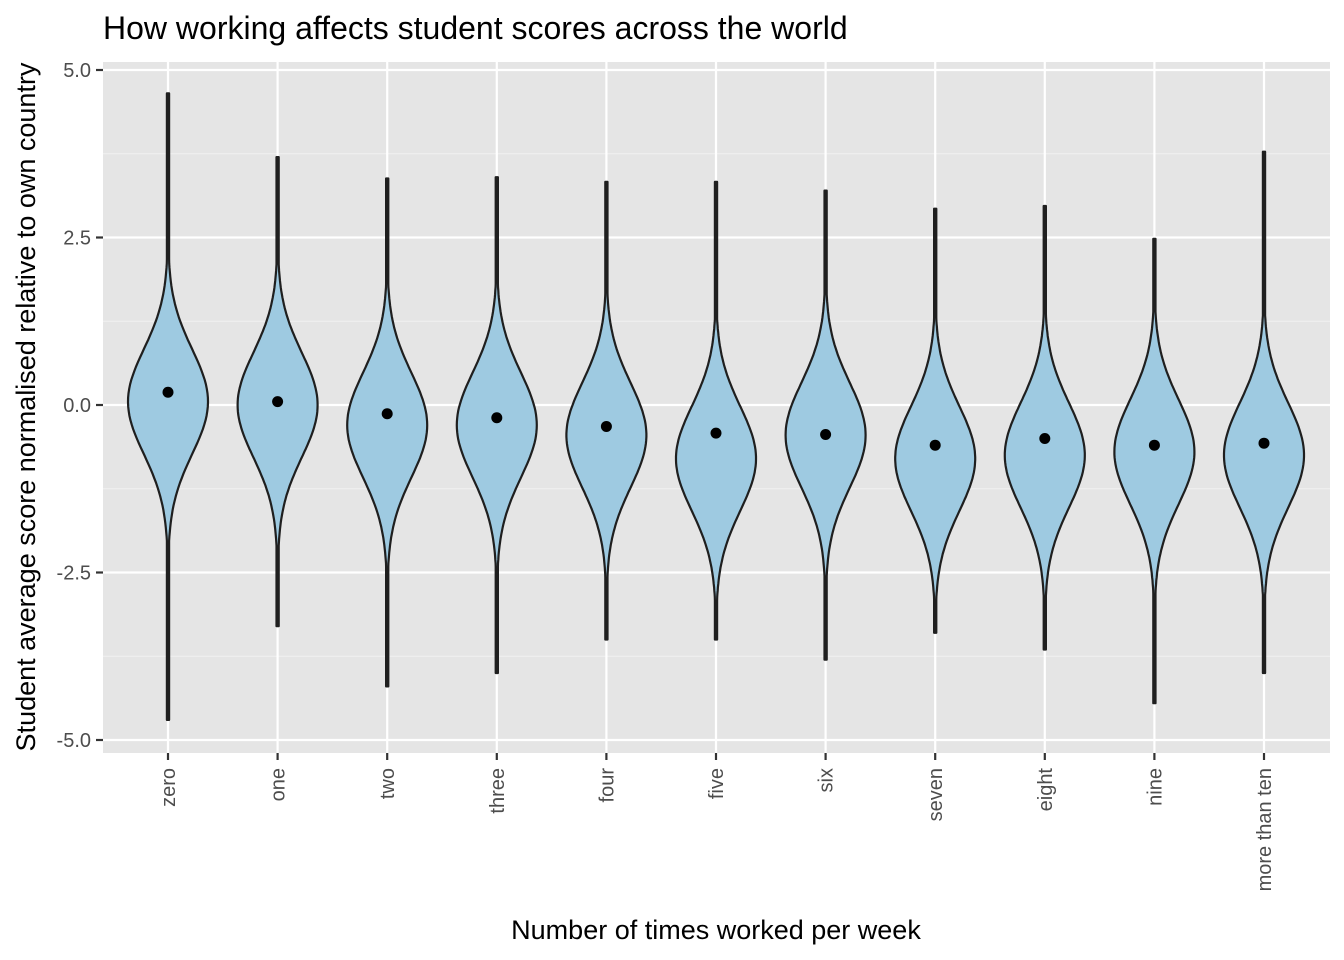  I want to click on x-tick-label: nine, so click(1155, 787).